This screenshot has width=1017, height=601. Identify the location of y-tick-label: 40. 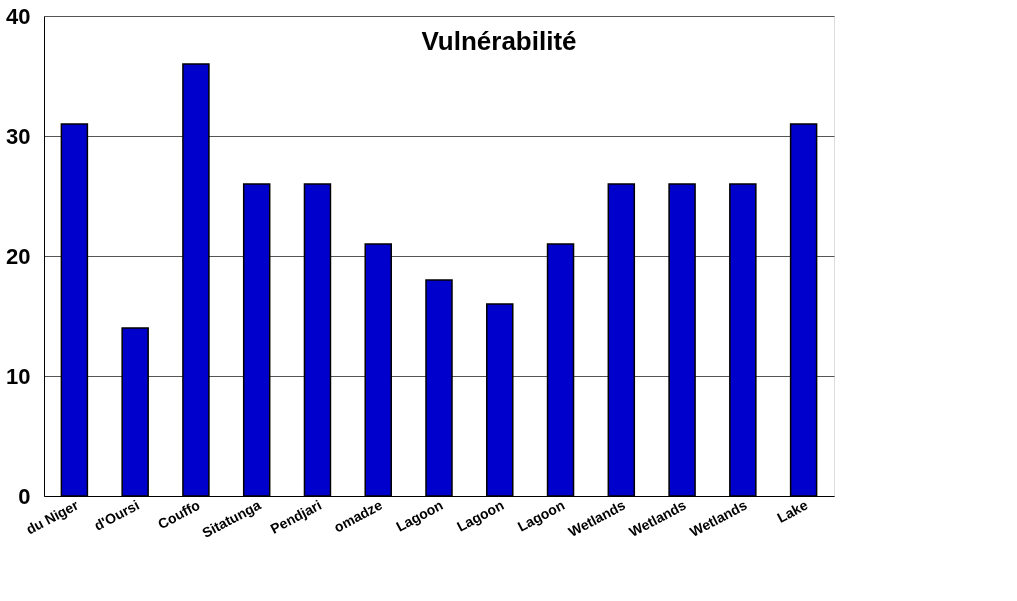
(18, 16).